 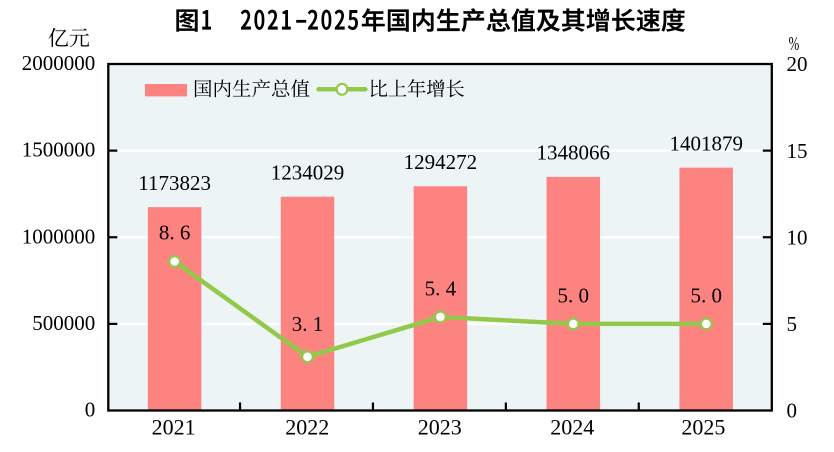 What do you see at coordinates (307, 427) in the screenshot?
I see `svg-text: 2022` at bounding box center [307, 427].